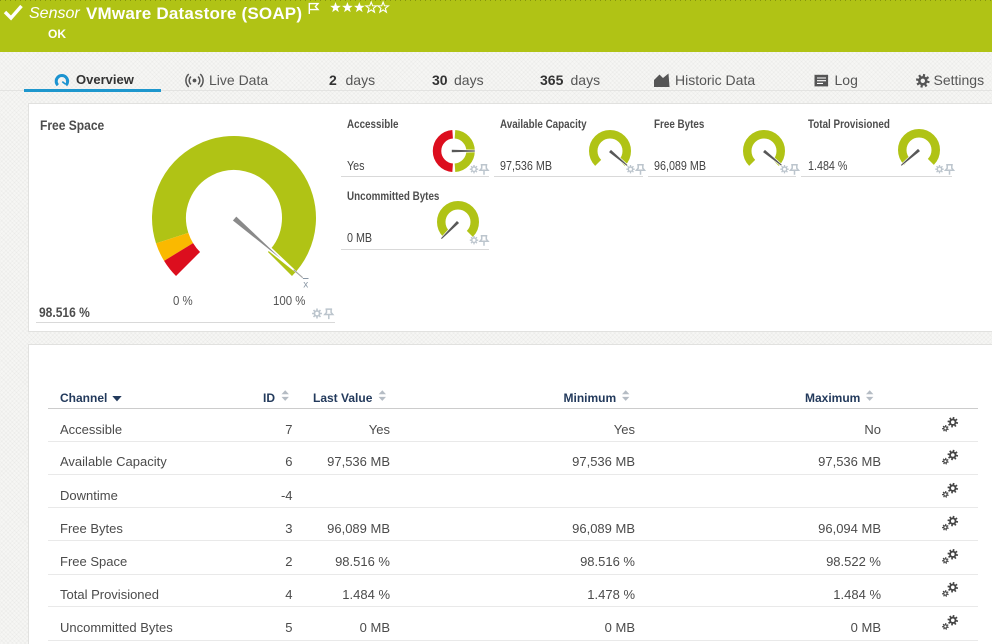 The height and width of the screenshot is (644, 992). I want to click on svg-text: x, so click(305, 284).